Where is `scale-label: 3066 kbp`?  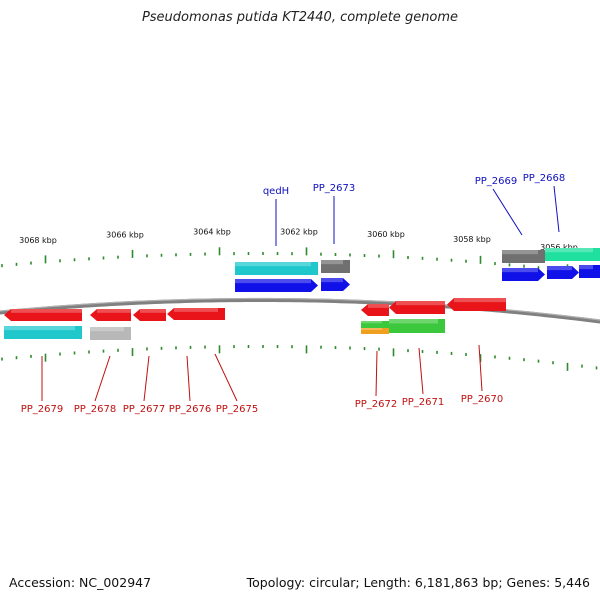
scale-label: 3066 kbp is located at coordinates (125, 234).